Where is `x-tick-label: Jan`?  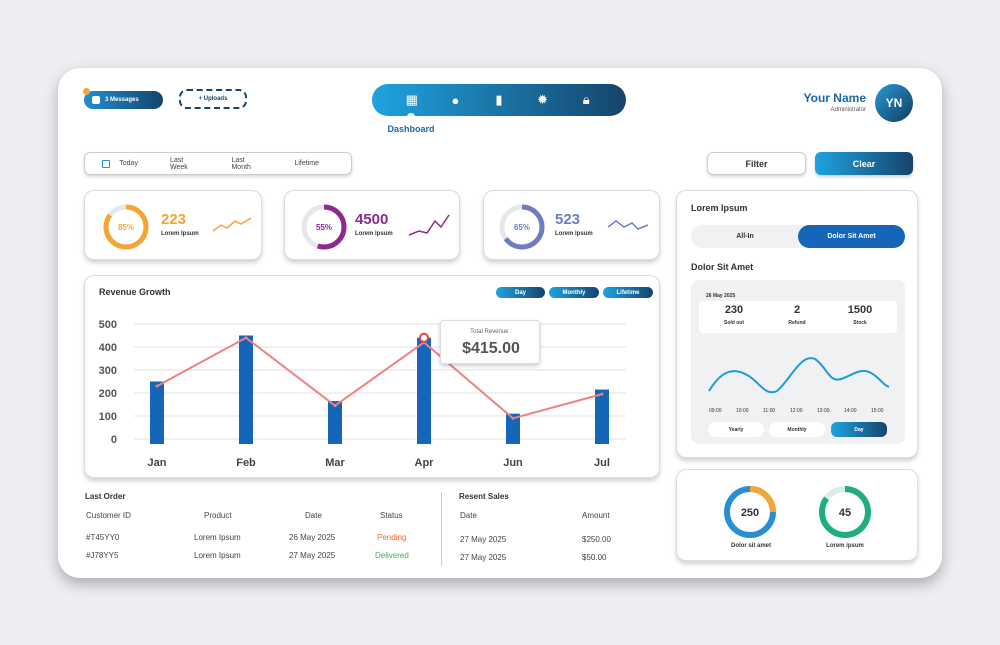 x-tick-label: Jan is located at coordinates (157, 463).